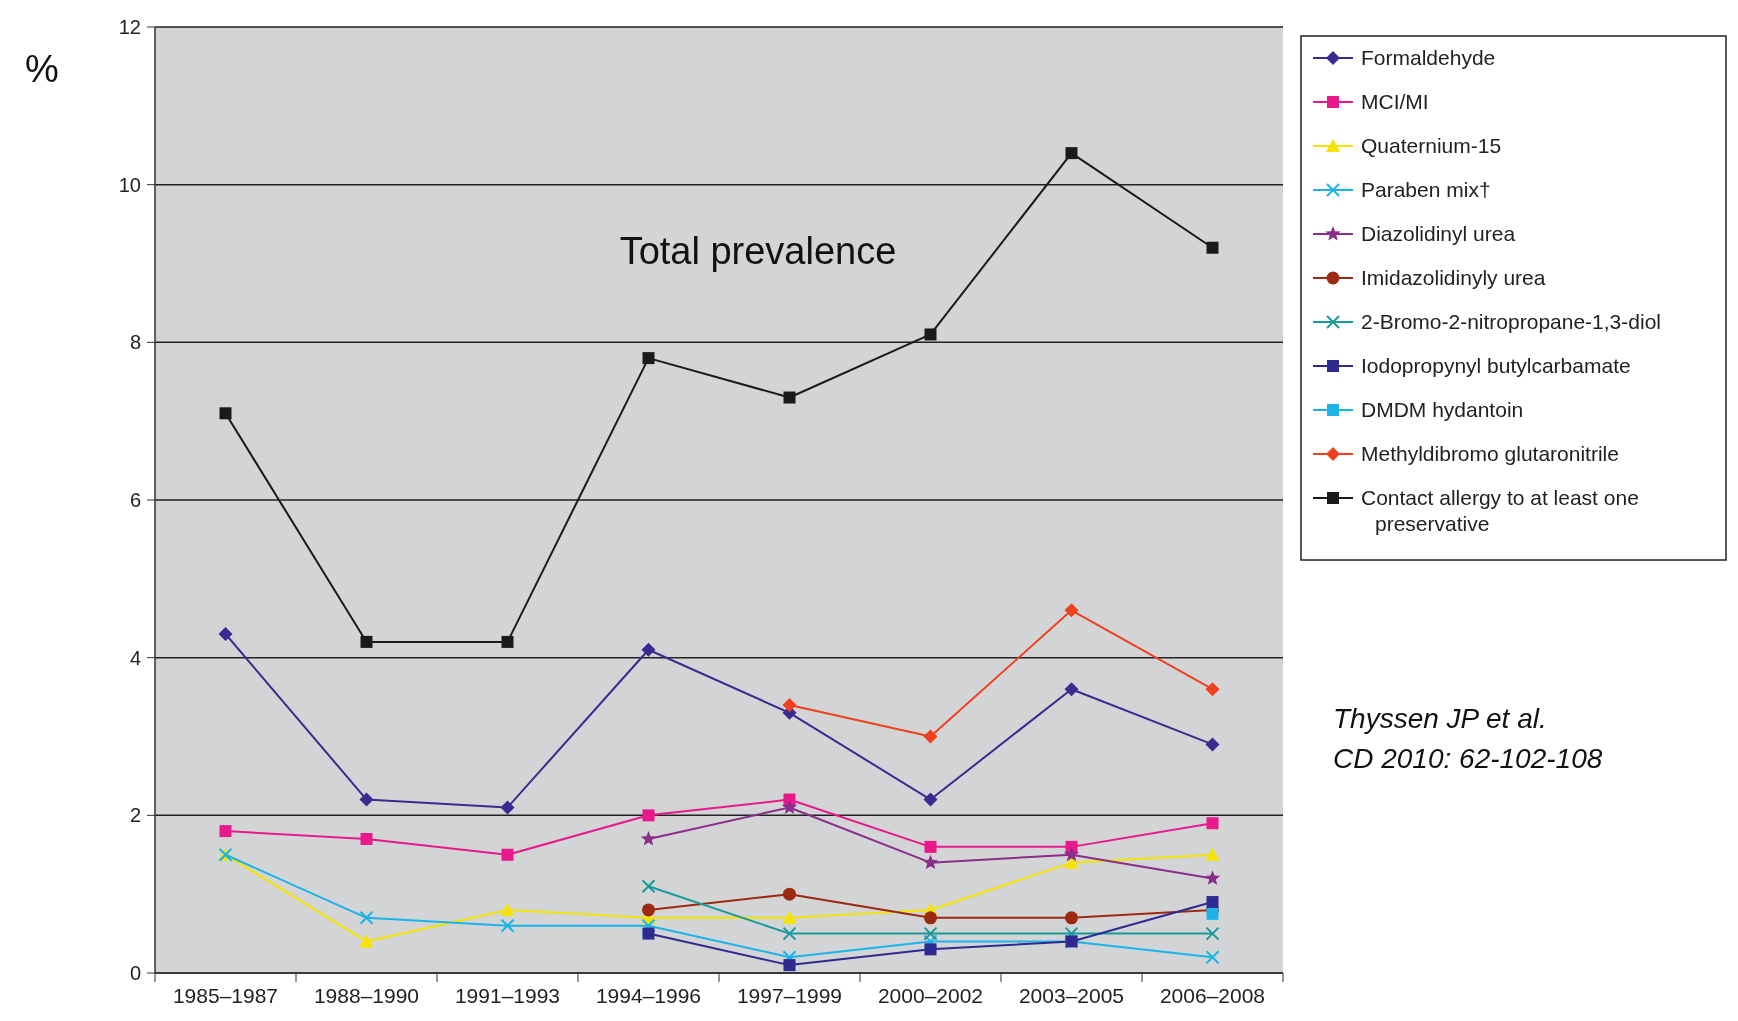 This screenshot has width=1738, height=1021. Describe the element at coordinates (225, 995) in the screenshot. I see `x-tick-label: 1985–1987` at that location.